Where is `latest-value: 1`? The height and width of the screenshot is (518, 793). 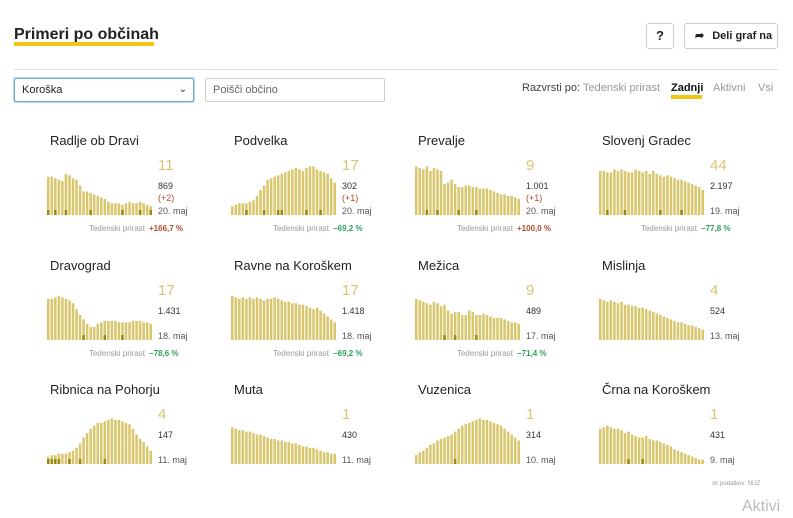 latest-value: 1 is located at coordinates (714, 414).